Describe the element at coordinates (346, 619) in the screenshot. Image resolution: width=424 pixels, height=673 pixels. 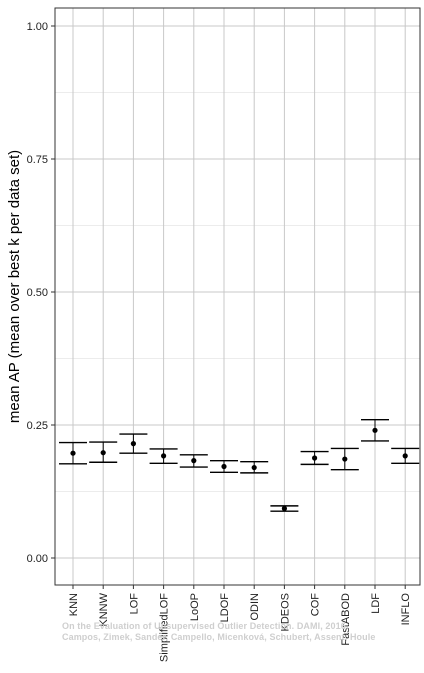
I see `x-tick-label: FastABOD` at that location.